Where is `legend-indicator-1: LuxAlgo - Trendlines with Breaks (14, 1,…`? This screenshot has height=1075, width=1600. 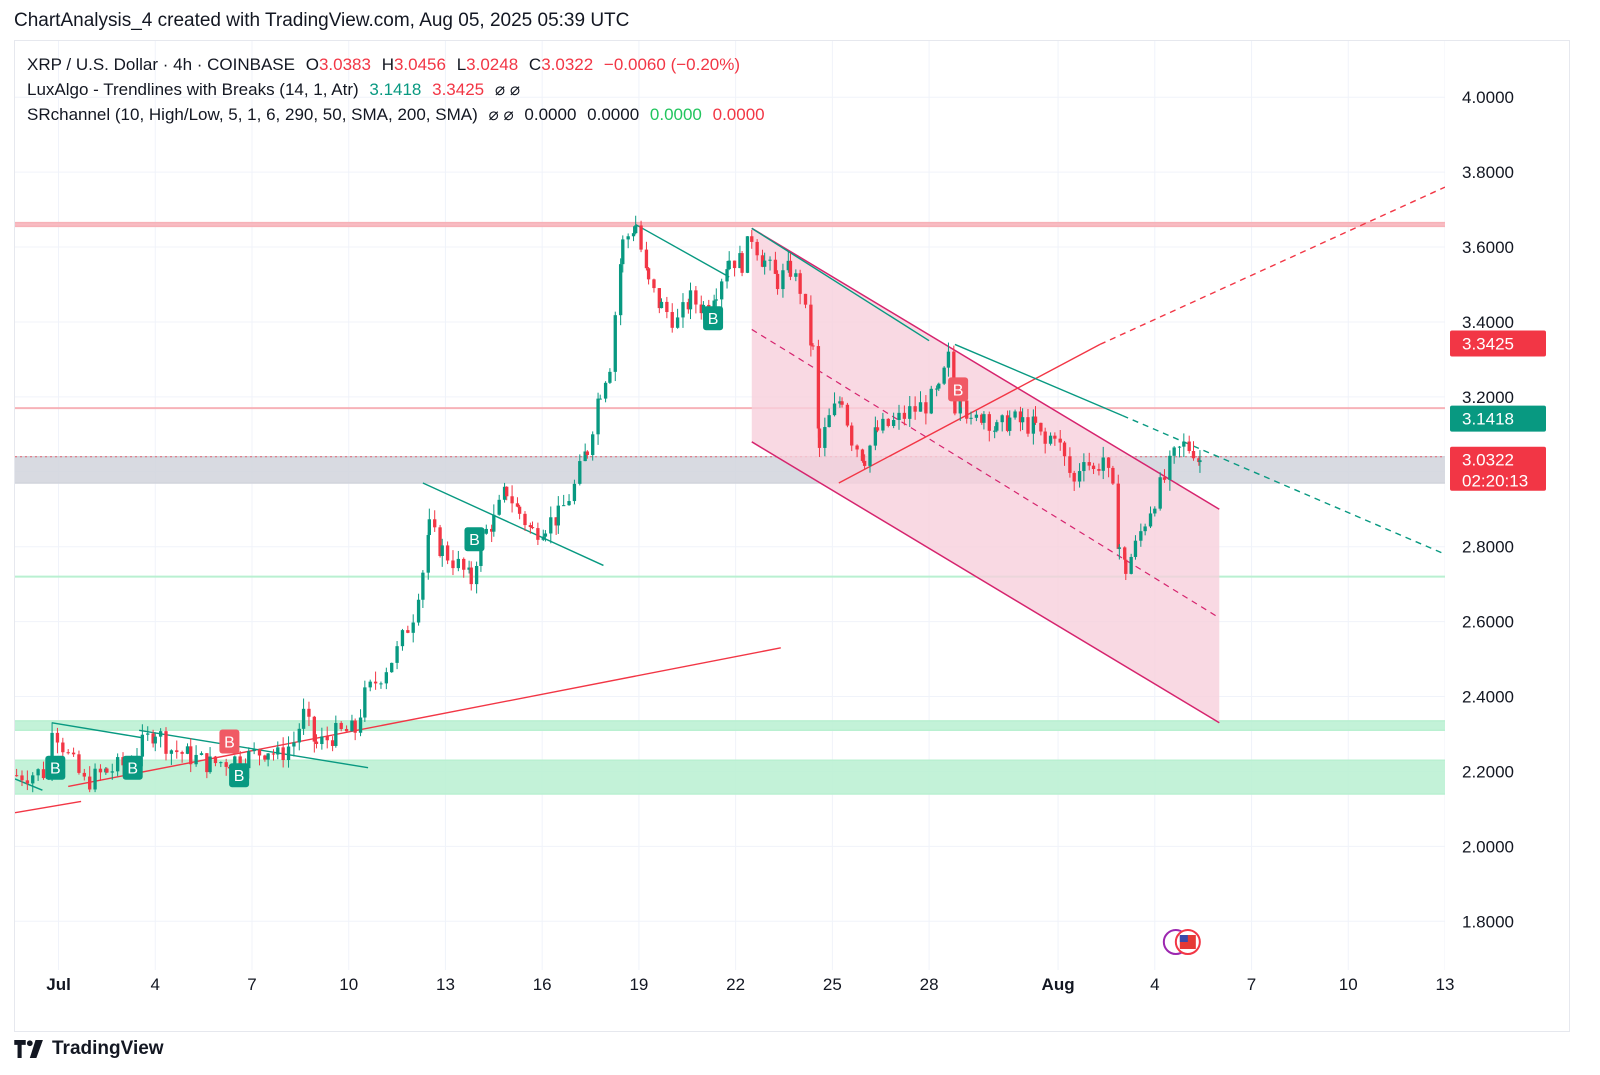 legend-indicator-1: LuxAlgo - Trendlines with Breaks (14, 1,… is located at coordinates (399, 89).